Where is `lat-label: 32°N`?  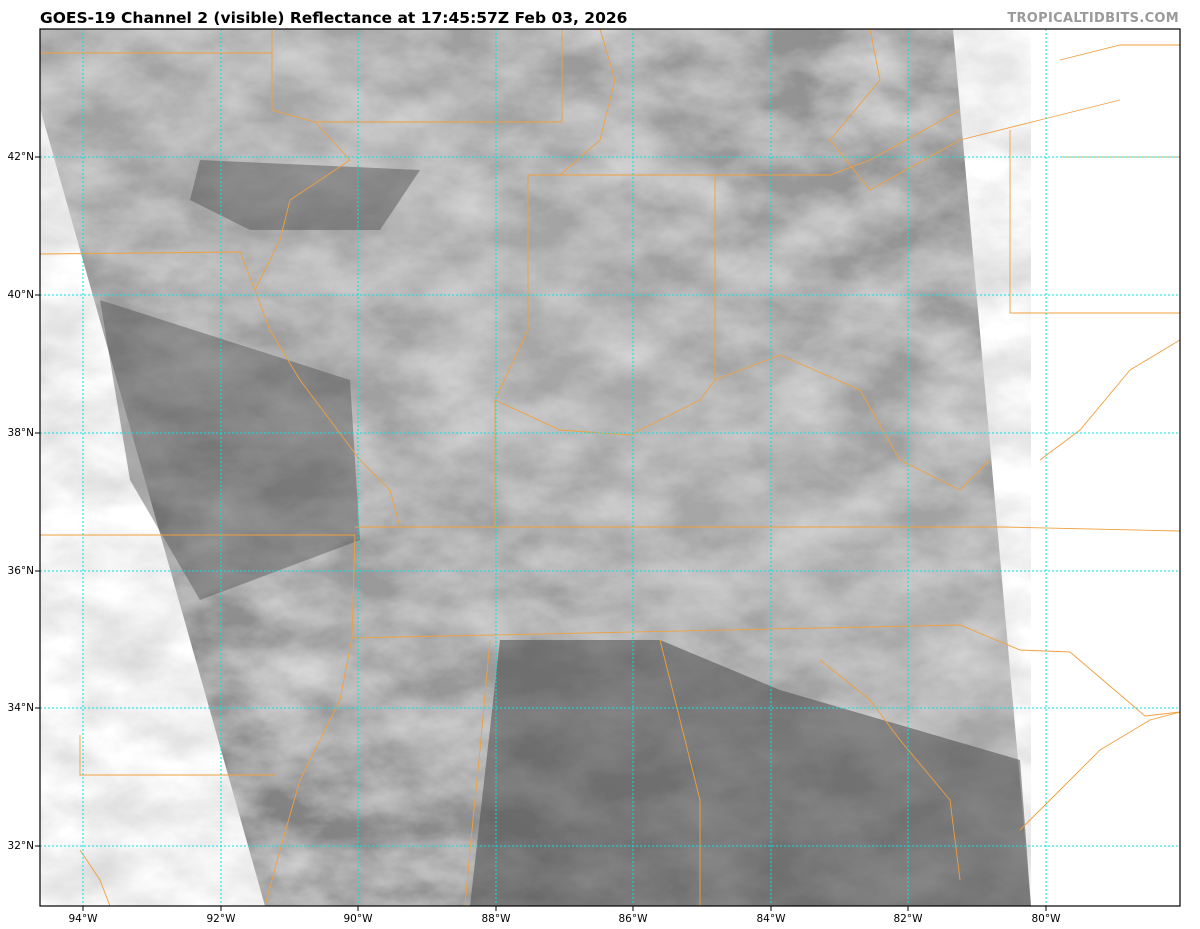 lat-label: 32°N is located at coordinates (20, 846).